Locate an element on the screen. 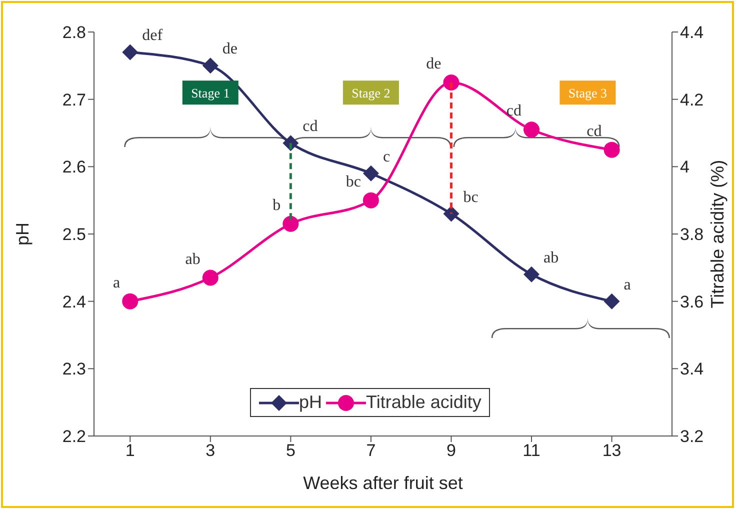 This screenshot has height=515, width=739. y2-tick-label: 3.6 is located at coordinates (692, 302).